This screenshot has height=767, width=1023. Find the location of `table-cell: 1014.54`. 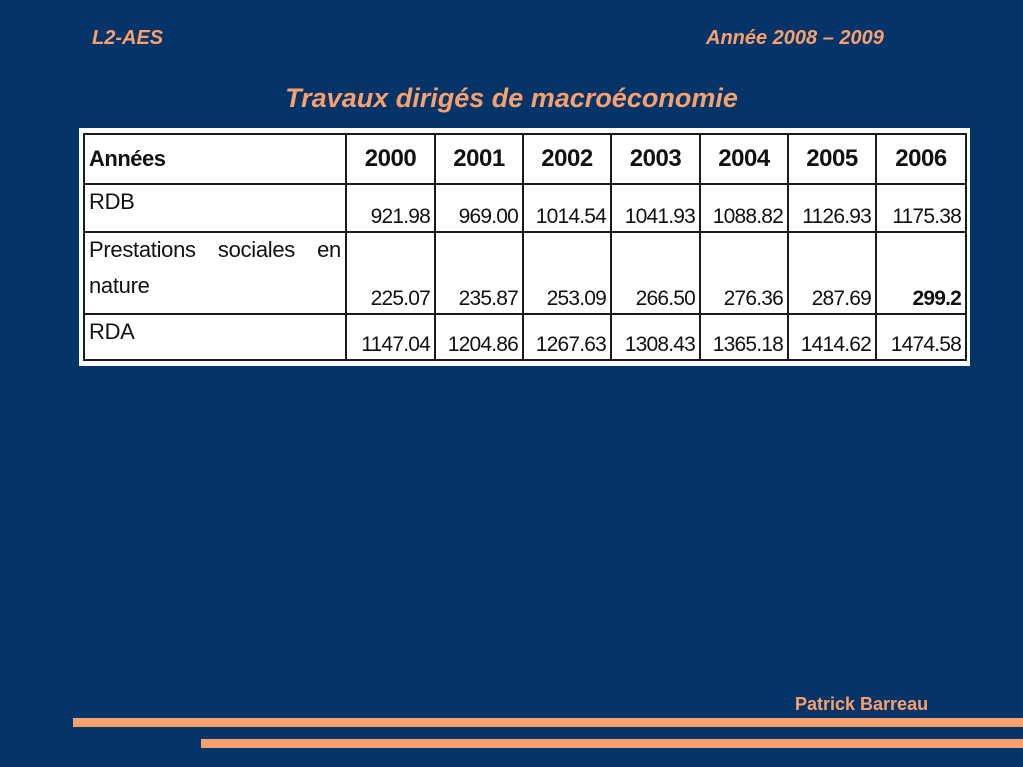

table-cell: 1014.54 is located at coordinates (567, 208).